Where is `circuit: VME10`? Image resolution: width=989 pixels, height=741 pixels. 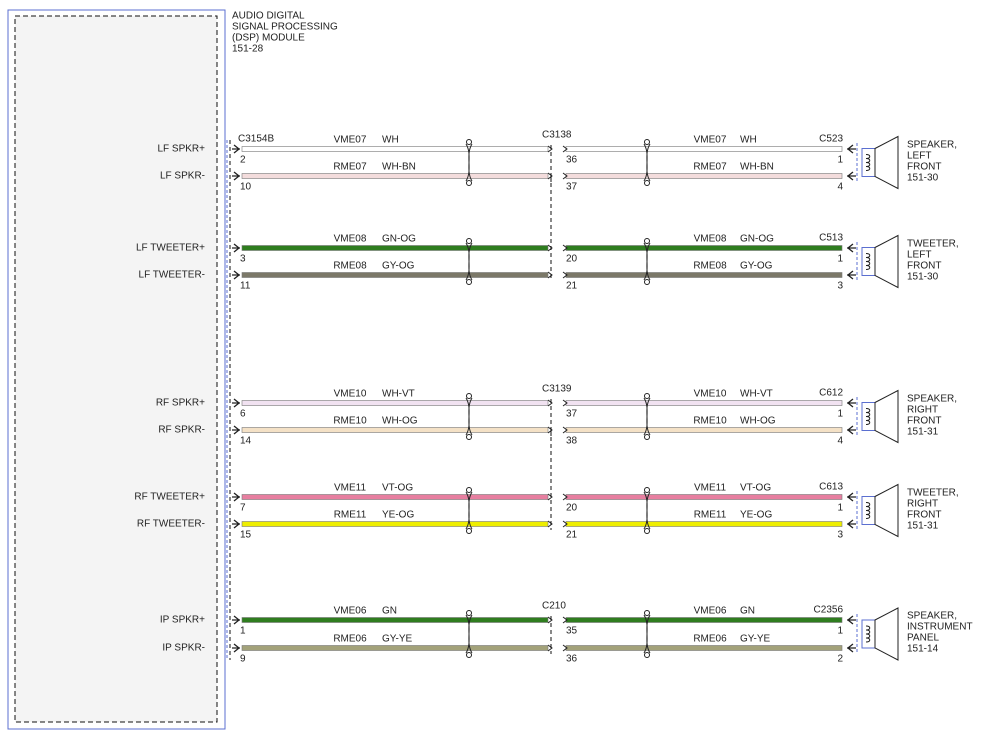 circuit: VME10 is located at coordinates (710, 394).